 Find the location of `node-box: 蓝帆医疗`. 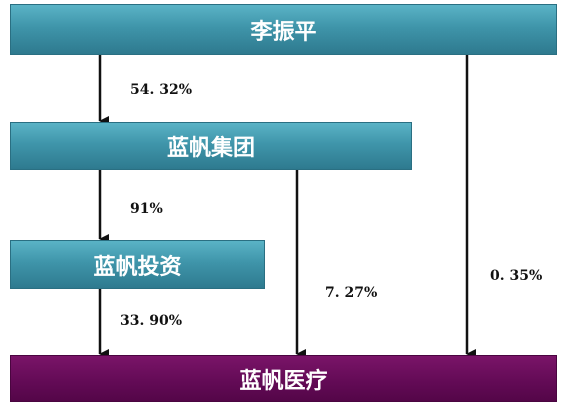

node-box: 蓝帆医疗 is located at coordinates (283, 378).